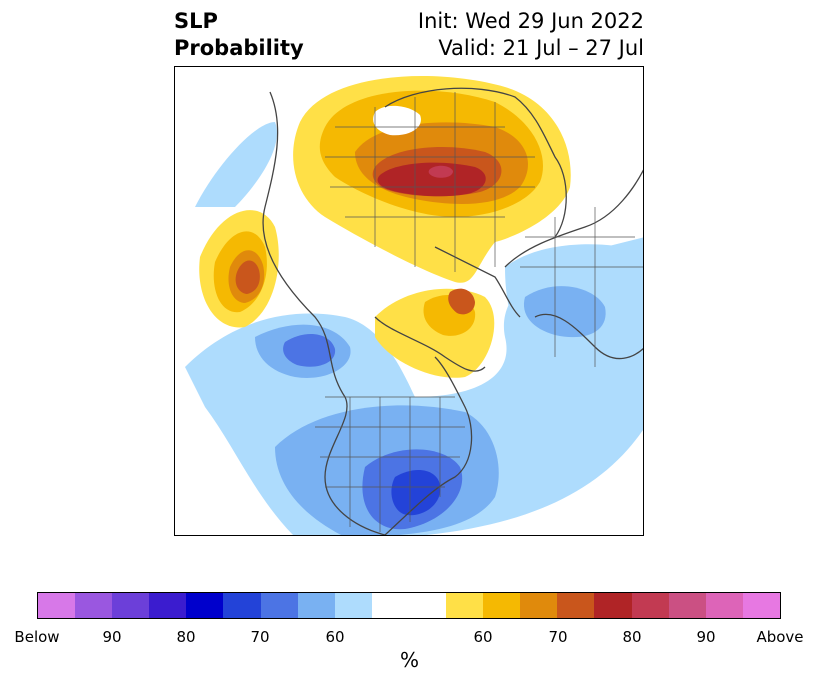 Image resolution: width=819 pixels, height=686 pixels. I want to click on below-region-core-west, so click(309, 350).